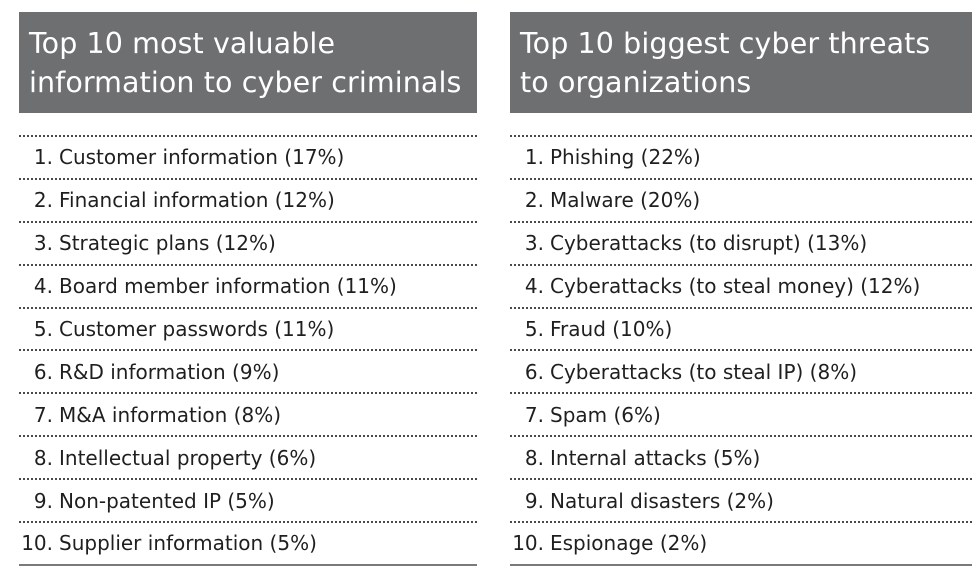  What do you see at coordinates (709, 243) in the screenshot?
I see `item-text: Cyberattacks (to disrupt) (13%)` at bounding box center [709, 243].